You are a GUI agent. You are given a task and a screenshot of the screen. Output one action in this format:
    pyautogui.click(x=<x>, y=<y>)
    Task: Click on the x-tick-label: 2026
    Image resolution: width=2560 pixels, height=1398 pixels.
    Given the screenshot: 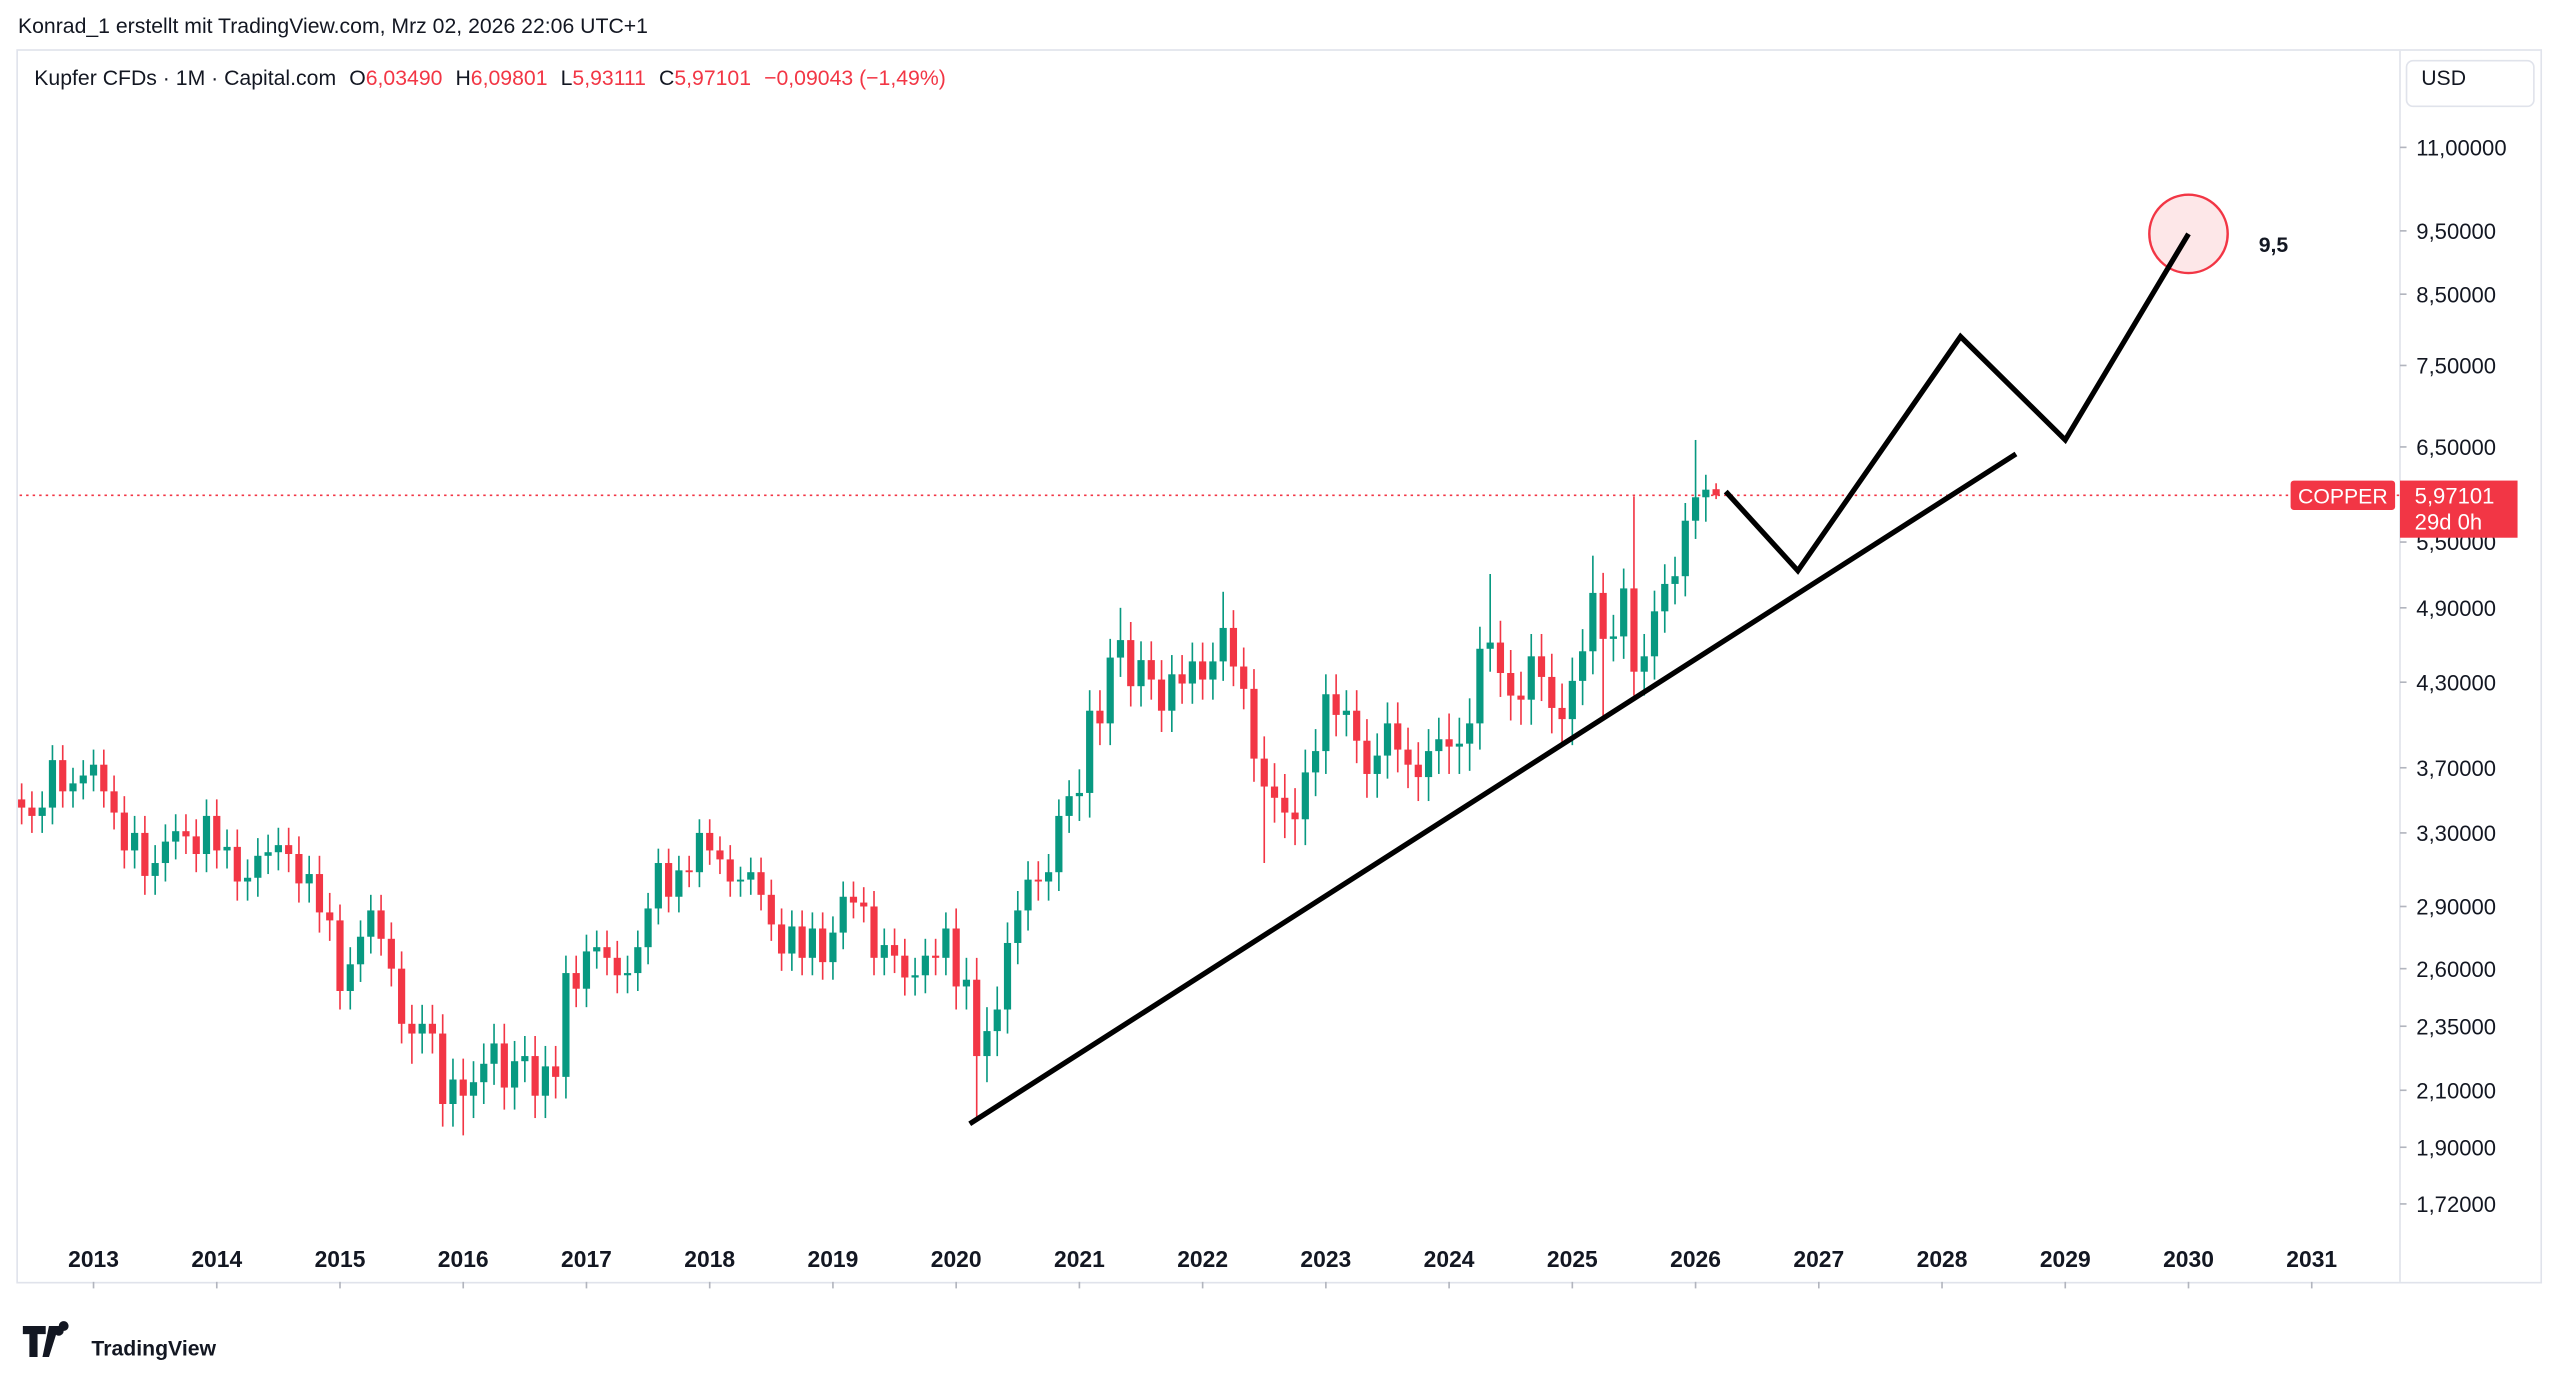 What is the action you would take?
    pyautogui.click(x=1695, y=1259)
    